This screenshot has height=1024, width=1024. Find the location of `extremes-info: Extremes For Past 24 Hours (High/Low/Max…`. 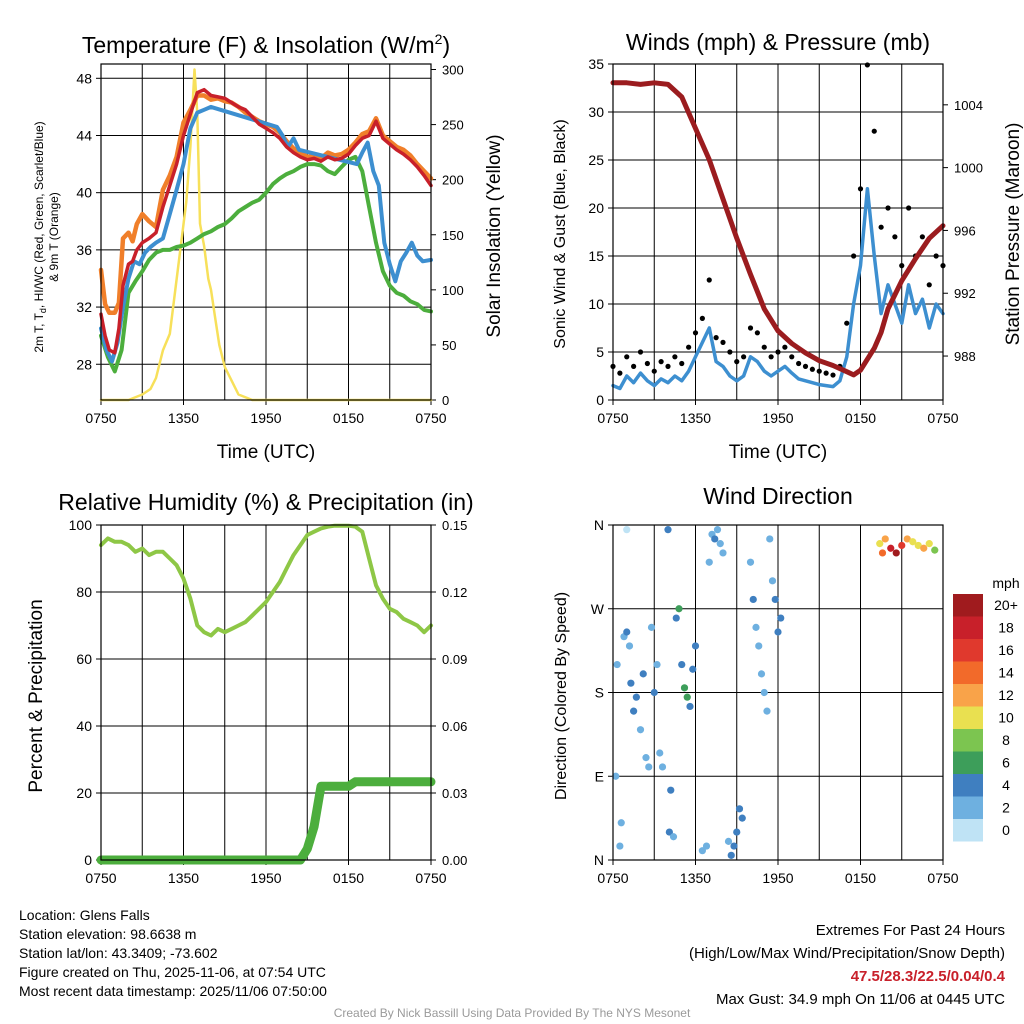

extremes-info: Extremes For Past 24 Hours (High/Low/Max… is located at coordinates (847, 965).